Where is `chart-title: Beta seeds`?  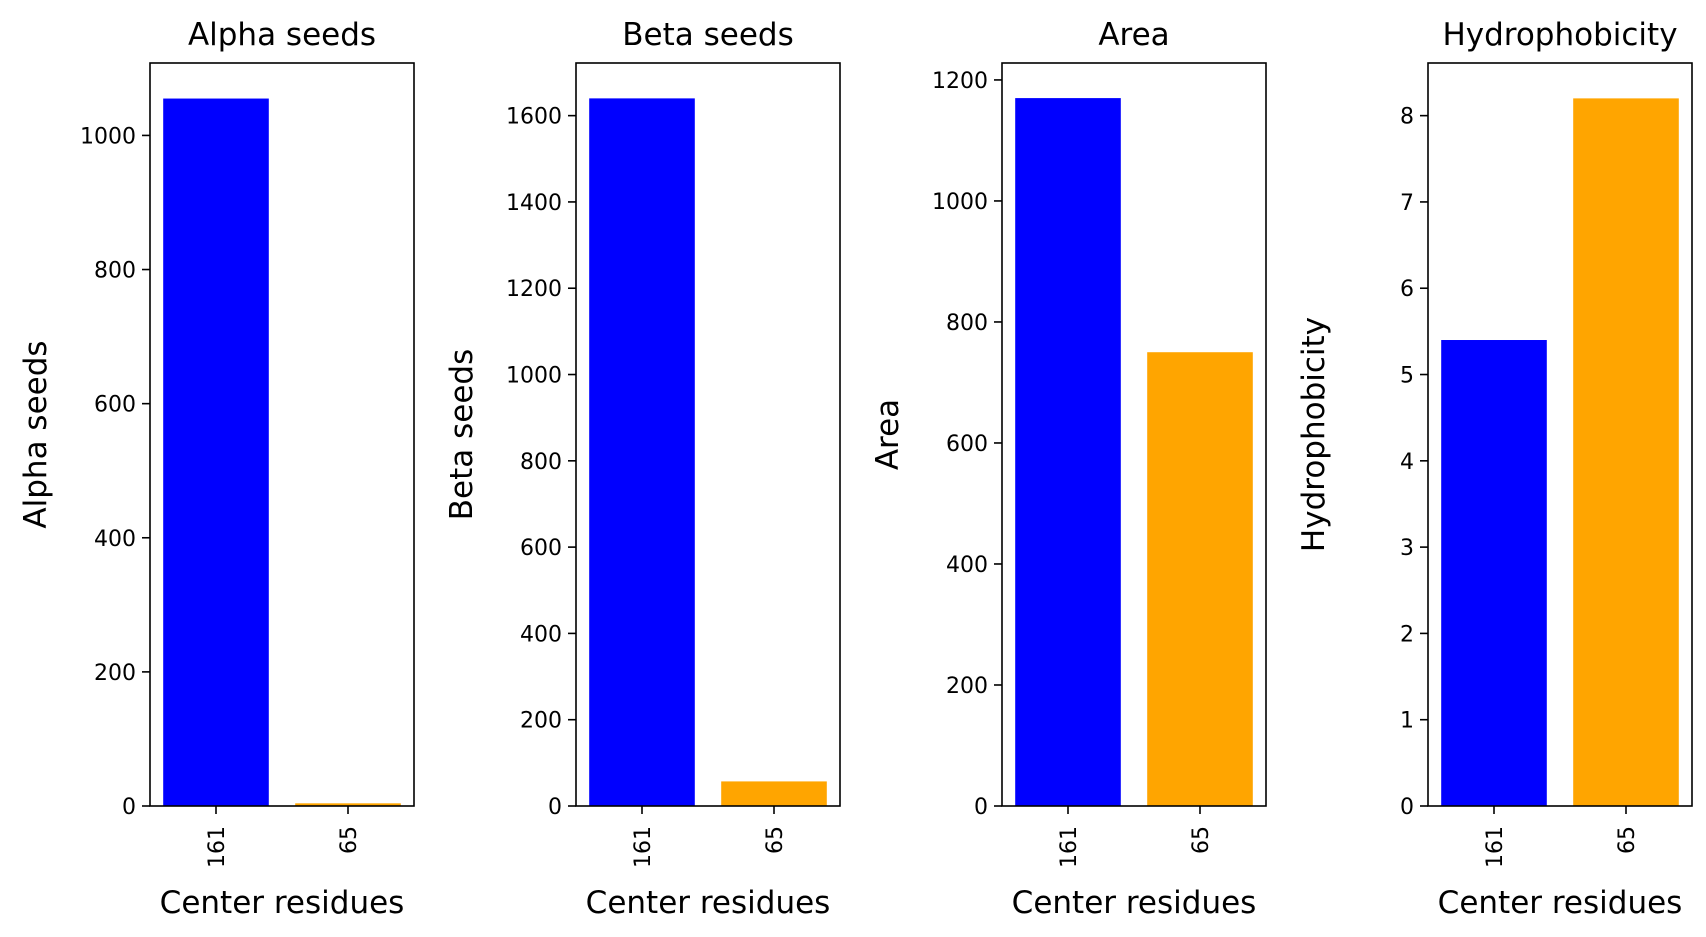
chart-title: Beta seeds is located at coordinates (707, 35).